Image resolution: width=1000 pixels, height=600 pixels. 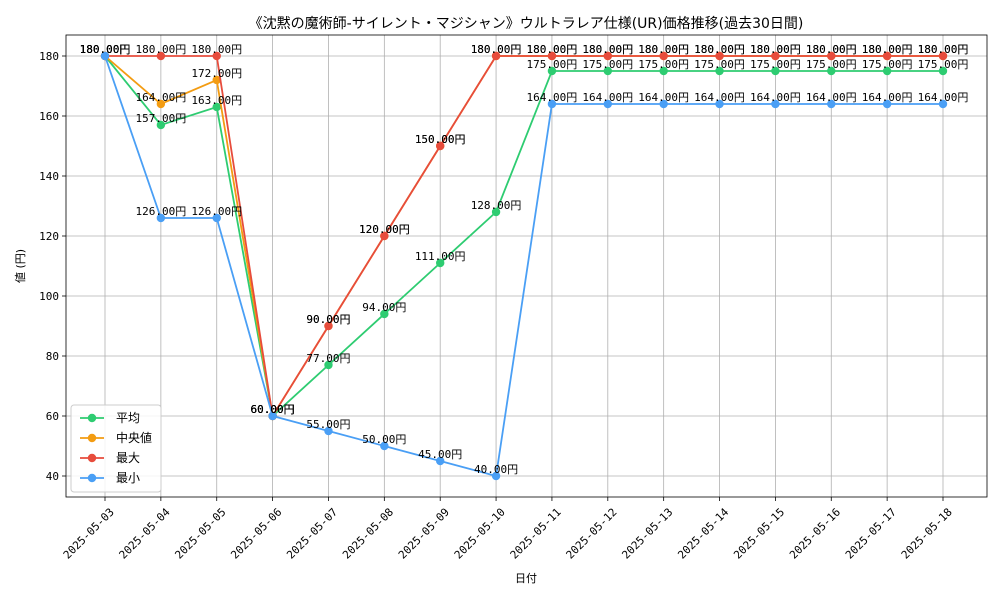 I want to click on x-axis-label: 日付, so click(x=526, y=578).